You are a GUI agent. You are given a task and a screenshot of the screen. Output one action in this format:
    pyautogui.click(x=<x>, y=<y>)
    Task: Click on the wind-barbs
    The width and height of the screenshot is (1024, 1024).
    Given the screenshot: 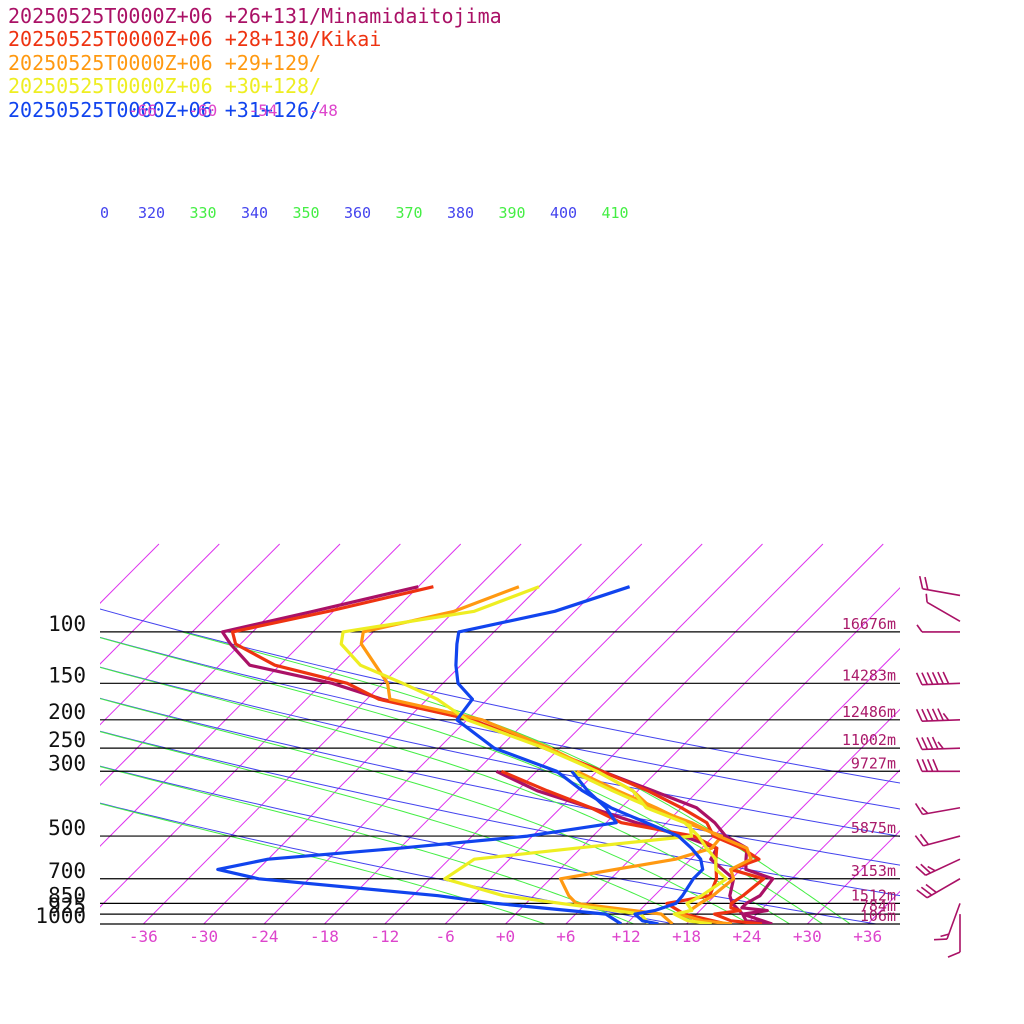 What is the action you would take?
    pyautogui.click(x=937, y=766)
    